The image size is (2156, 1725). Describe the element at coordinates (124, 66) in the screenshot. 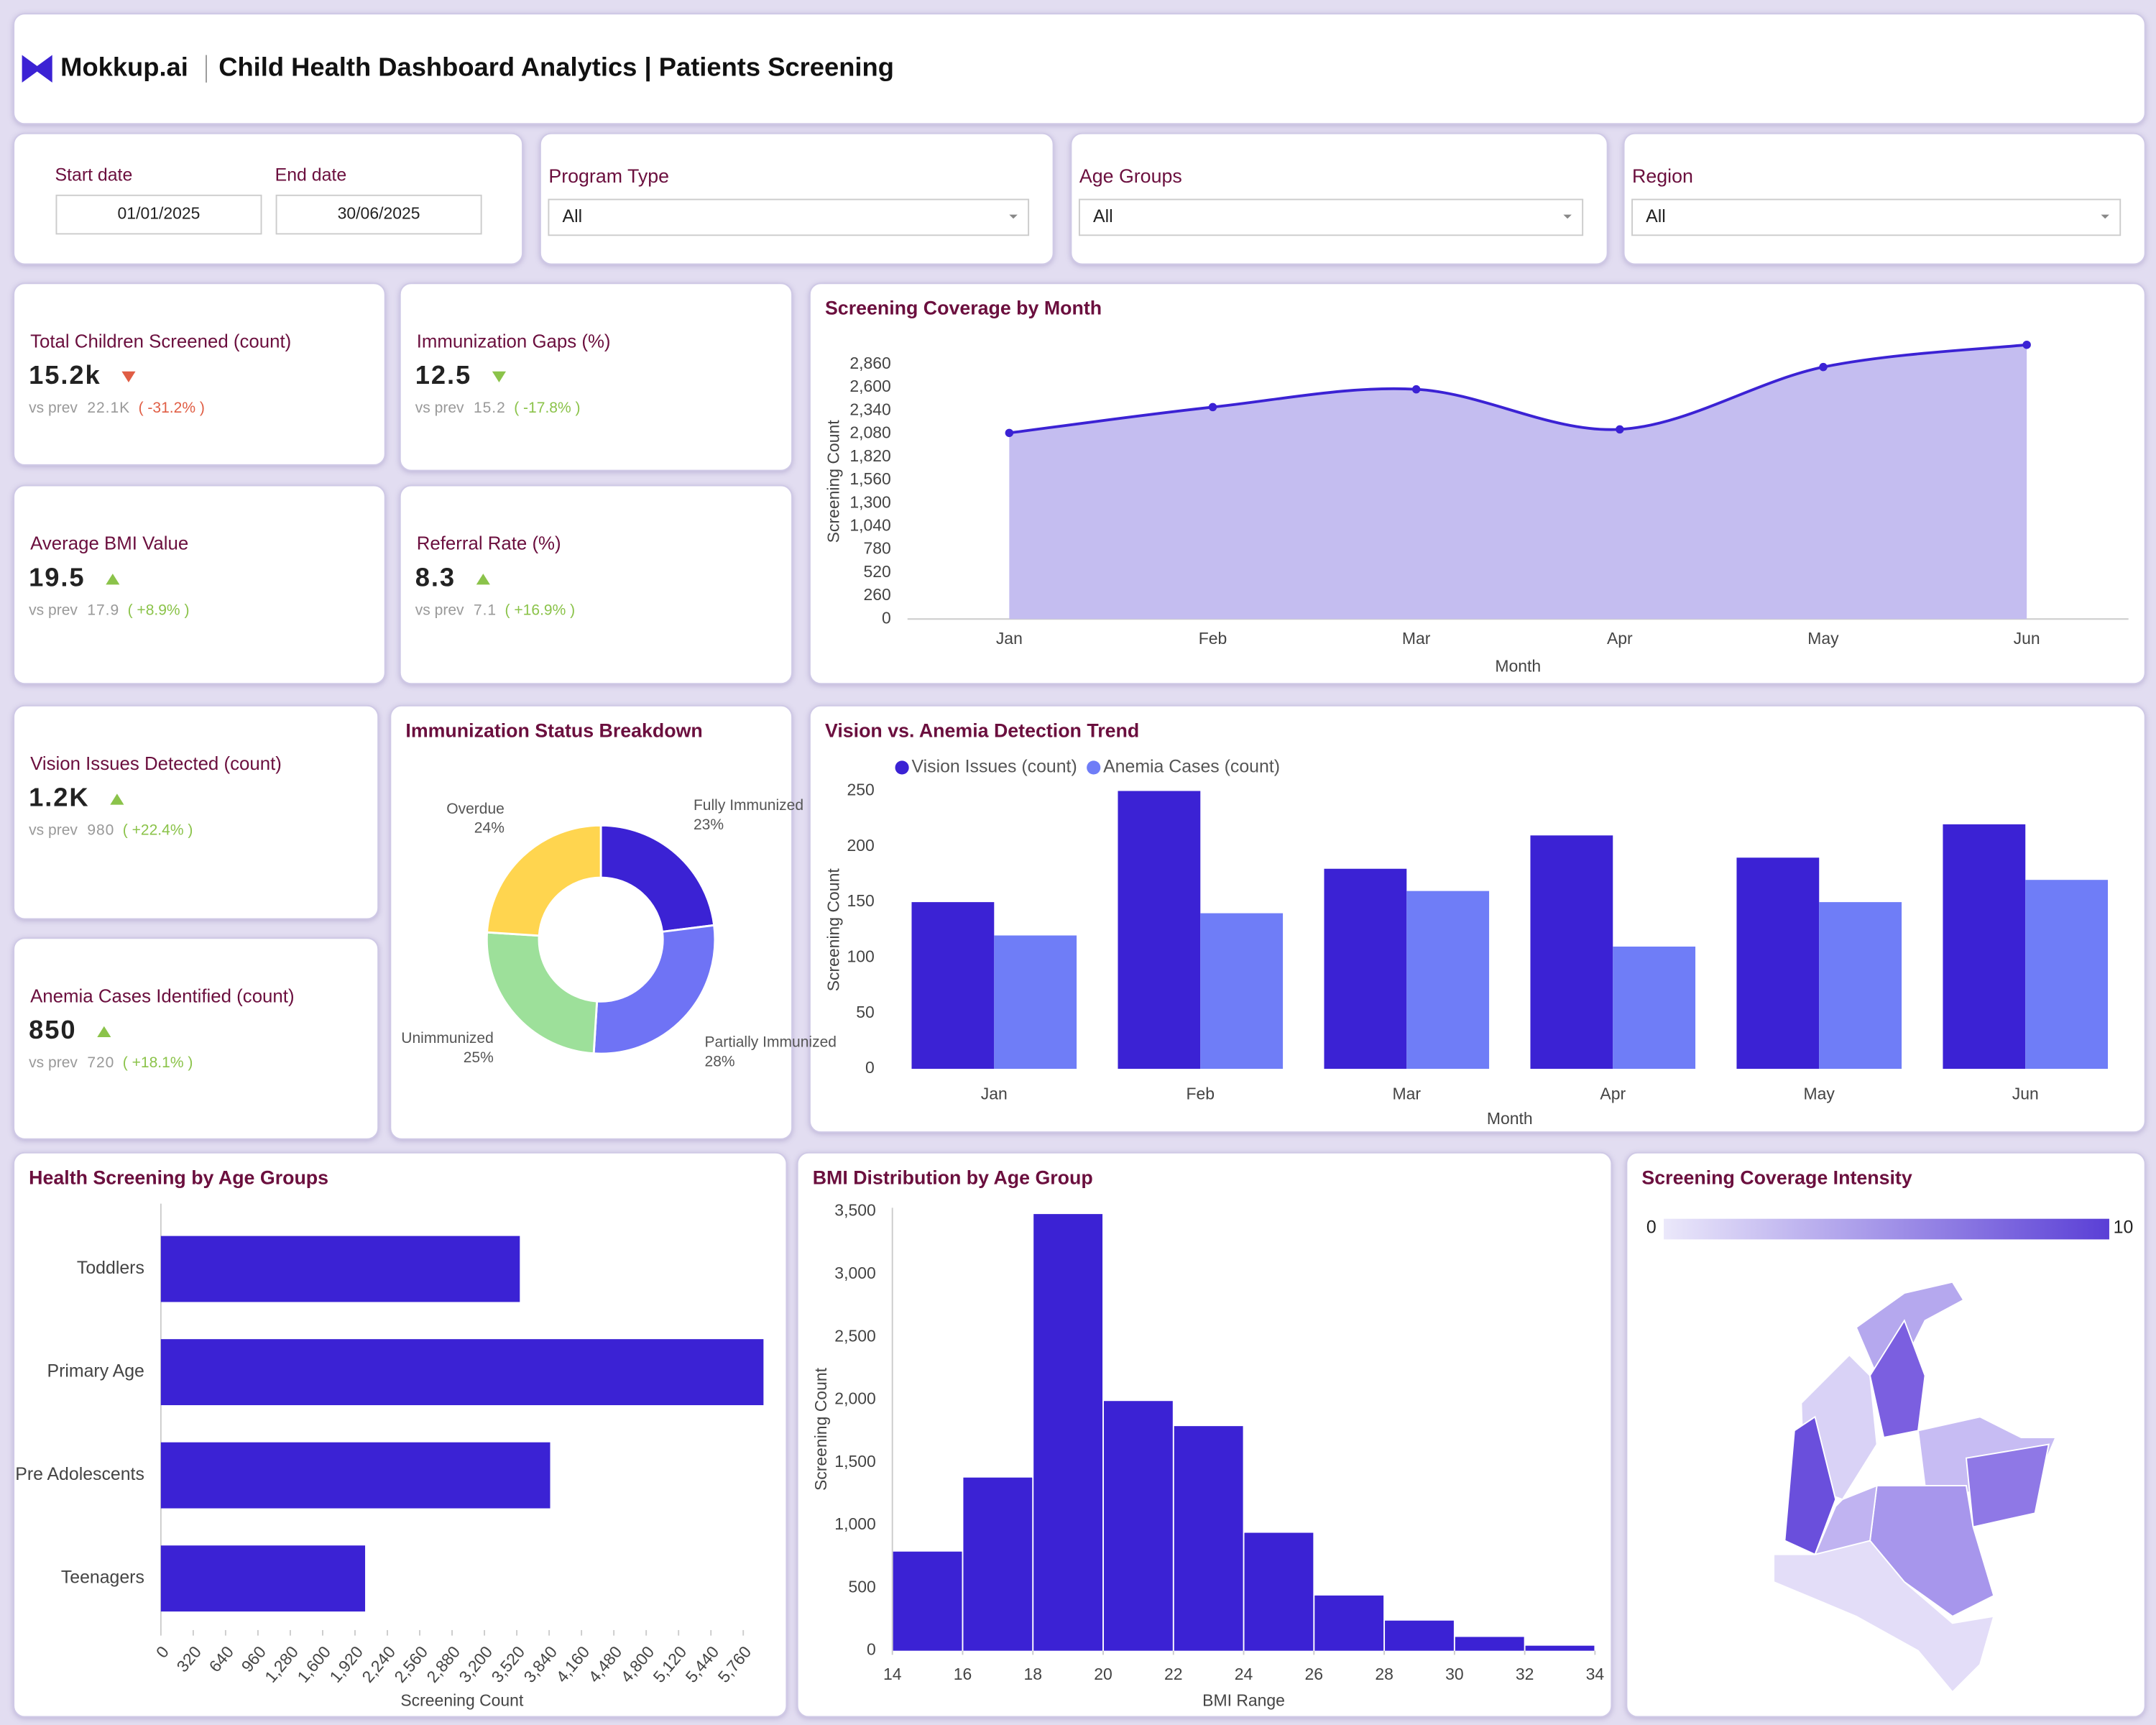

I see `brand: Mokkup.ai` at that location.